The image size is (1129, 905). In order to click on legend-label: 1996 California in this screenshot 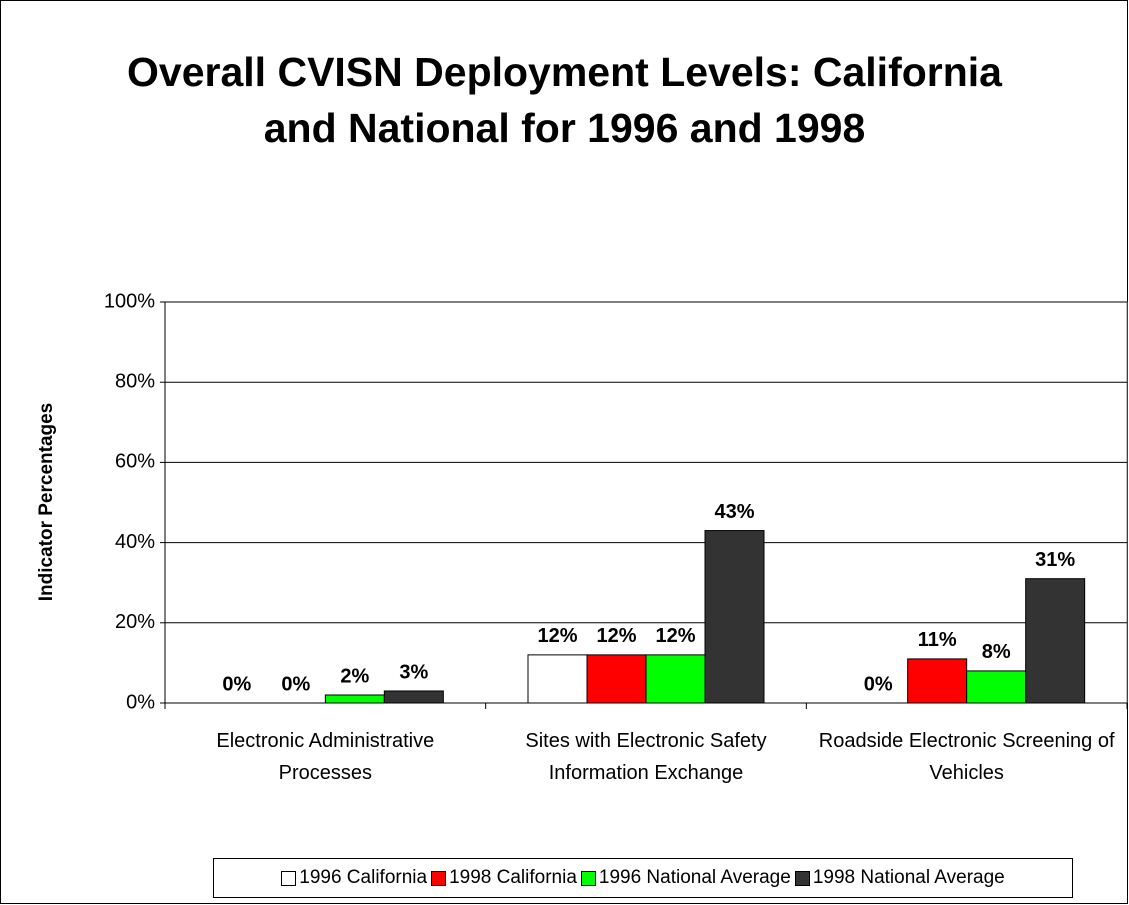, I will do `click(363, 877)`.